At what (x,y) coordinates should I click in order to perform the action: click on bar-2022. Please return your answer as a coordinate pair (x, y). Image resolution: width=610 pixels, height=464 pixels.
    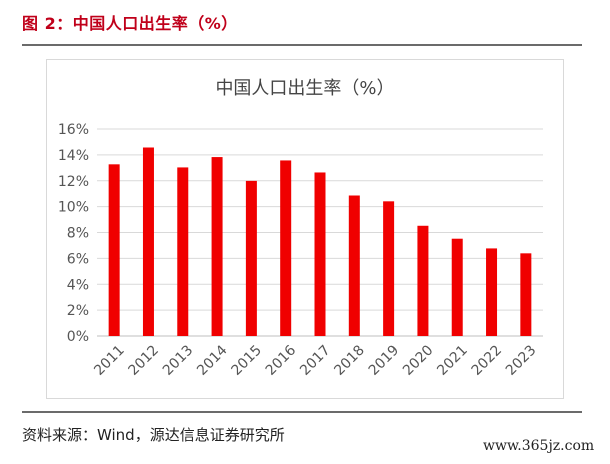
    Looking at the image, I should click on (492, 292).